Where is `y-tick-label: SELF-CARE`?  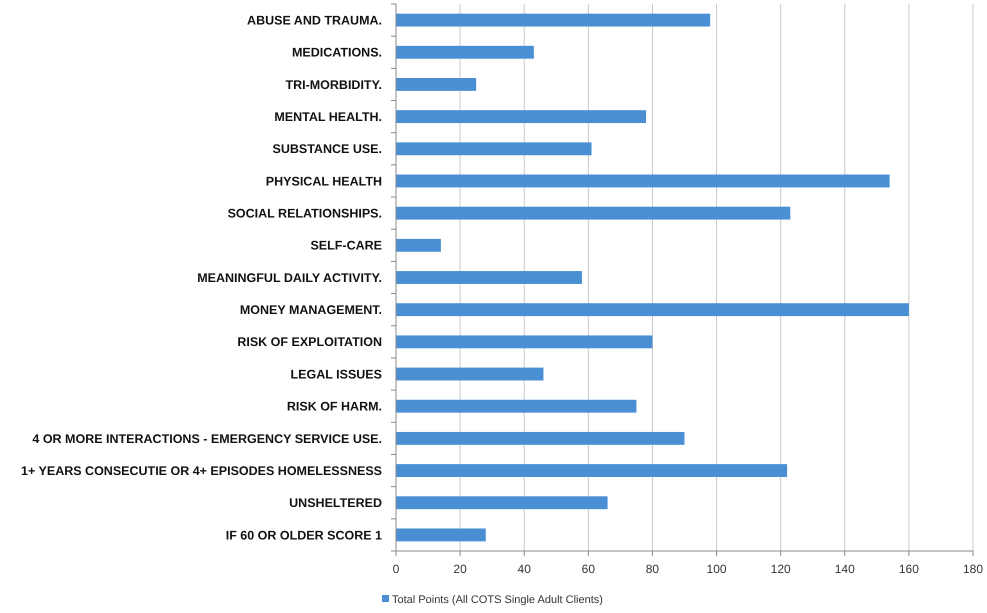 y-tick-label: SELF-CARE is located at coordinates (346, 245).